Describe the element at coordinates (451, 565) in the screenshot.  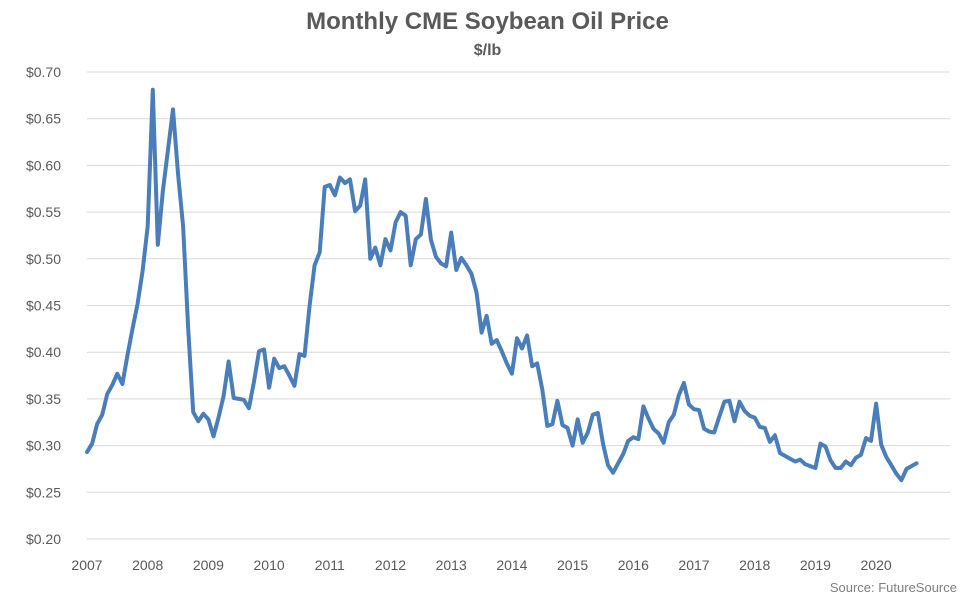
I see `x-tick-label: 2013` at that location.